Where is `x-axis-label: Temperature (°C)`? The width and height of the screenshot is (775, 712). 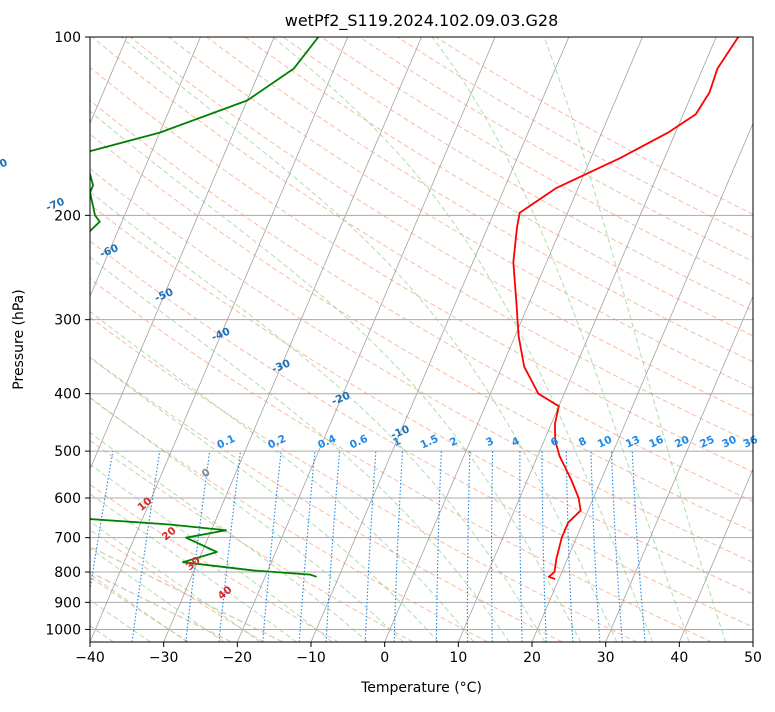 x-axis-label: Temperature (°C) is located at coordinates (421, 688).